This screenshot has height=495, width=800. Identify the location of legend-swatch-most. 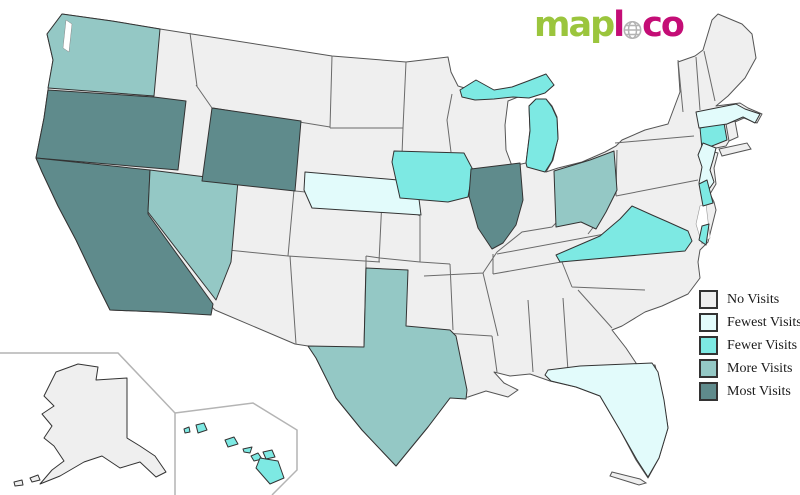
(708, 391).